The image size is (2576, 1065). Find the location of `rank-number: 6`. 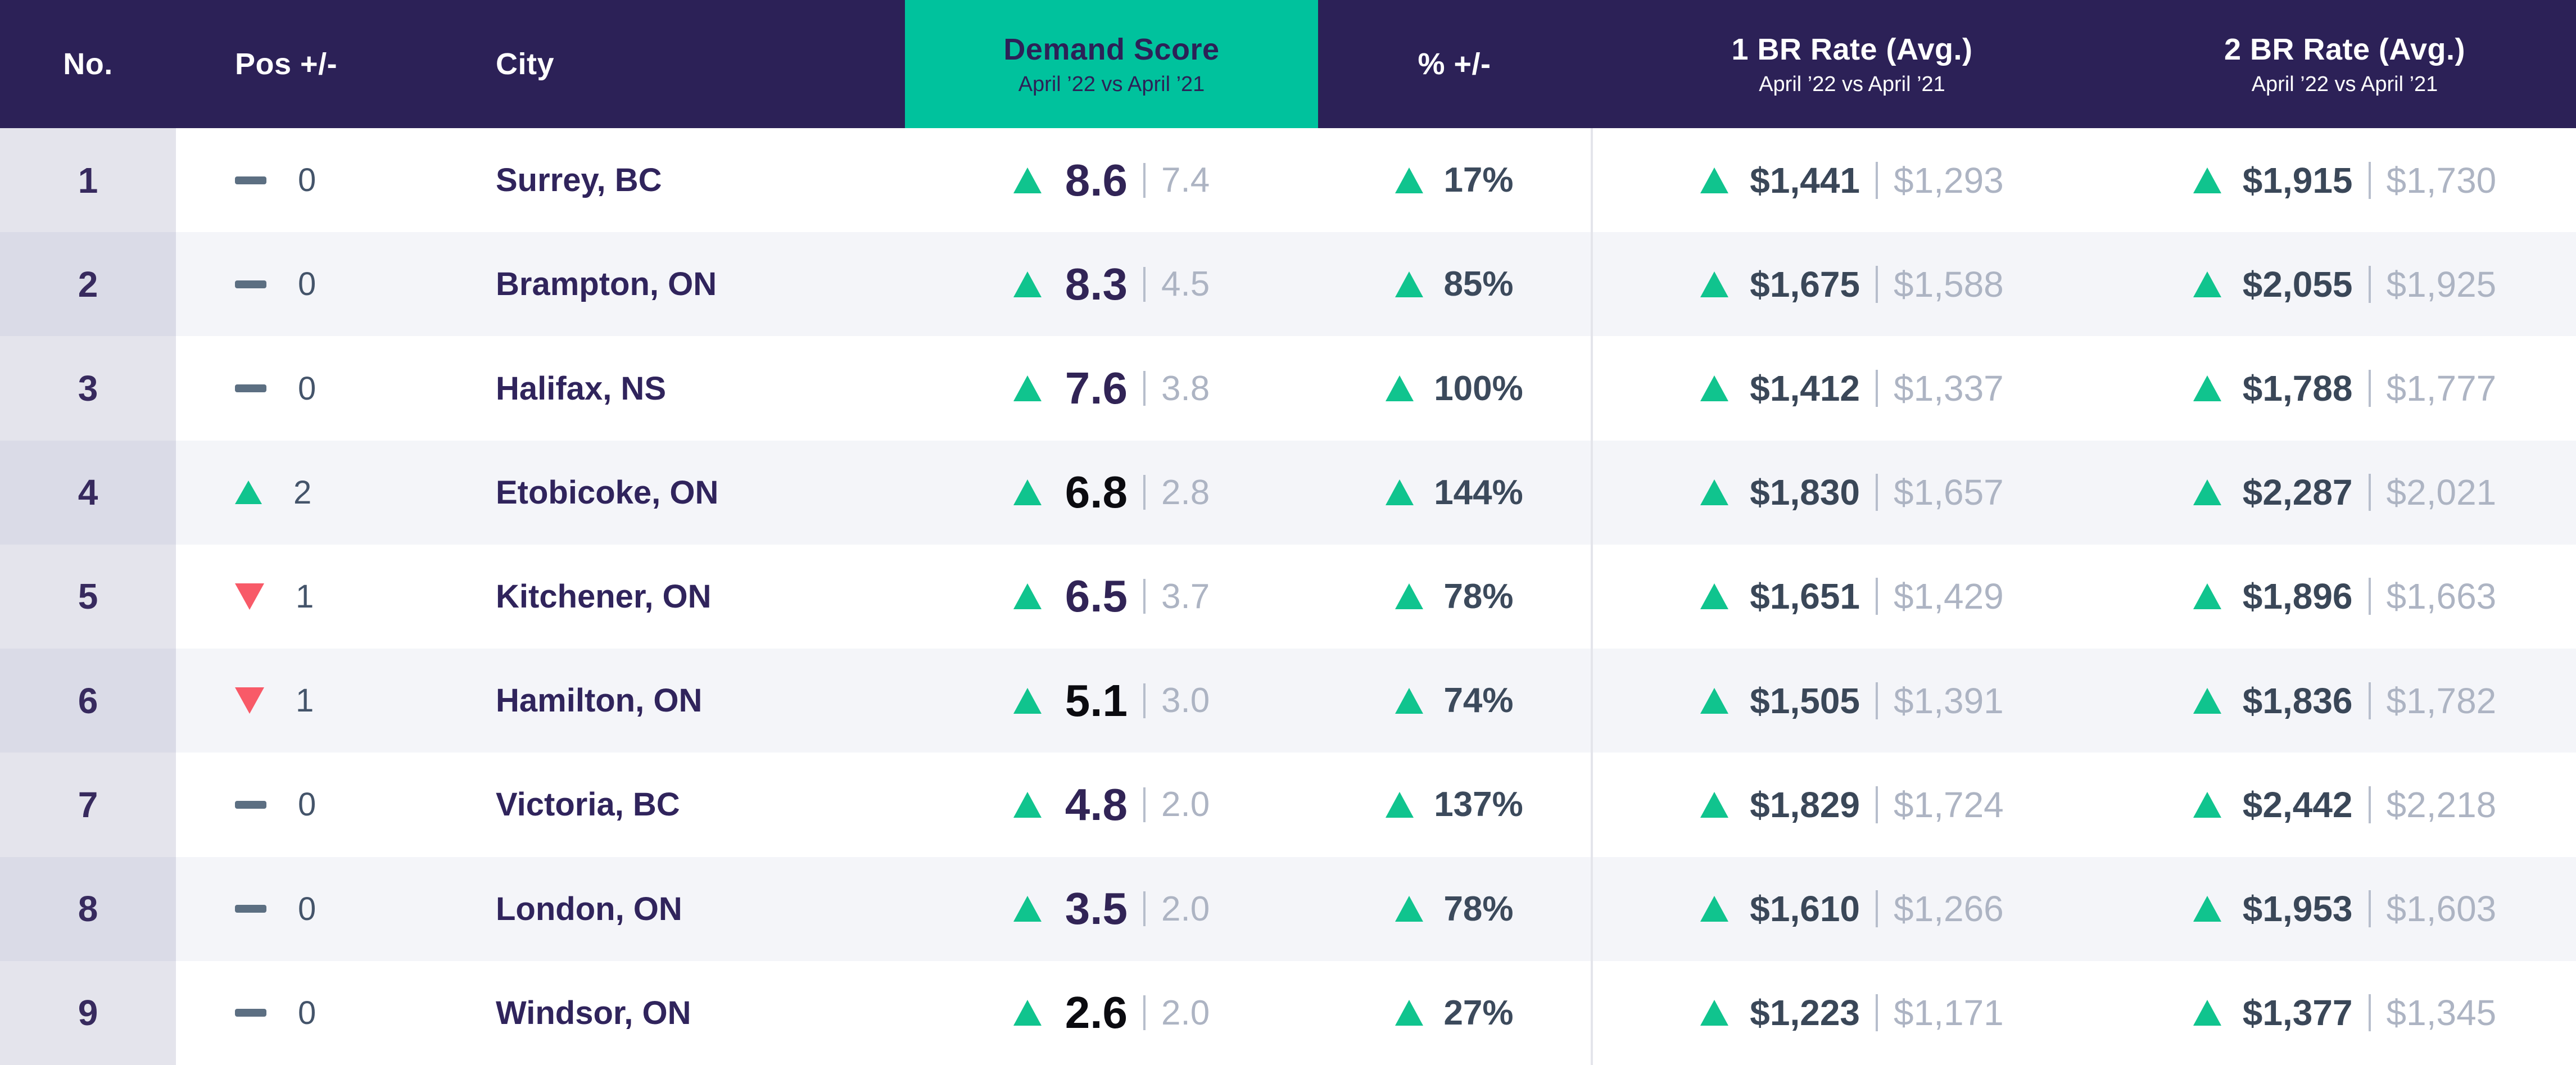

rank-number: 6 is located at coordinates (88, 700).